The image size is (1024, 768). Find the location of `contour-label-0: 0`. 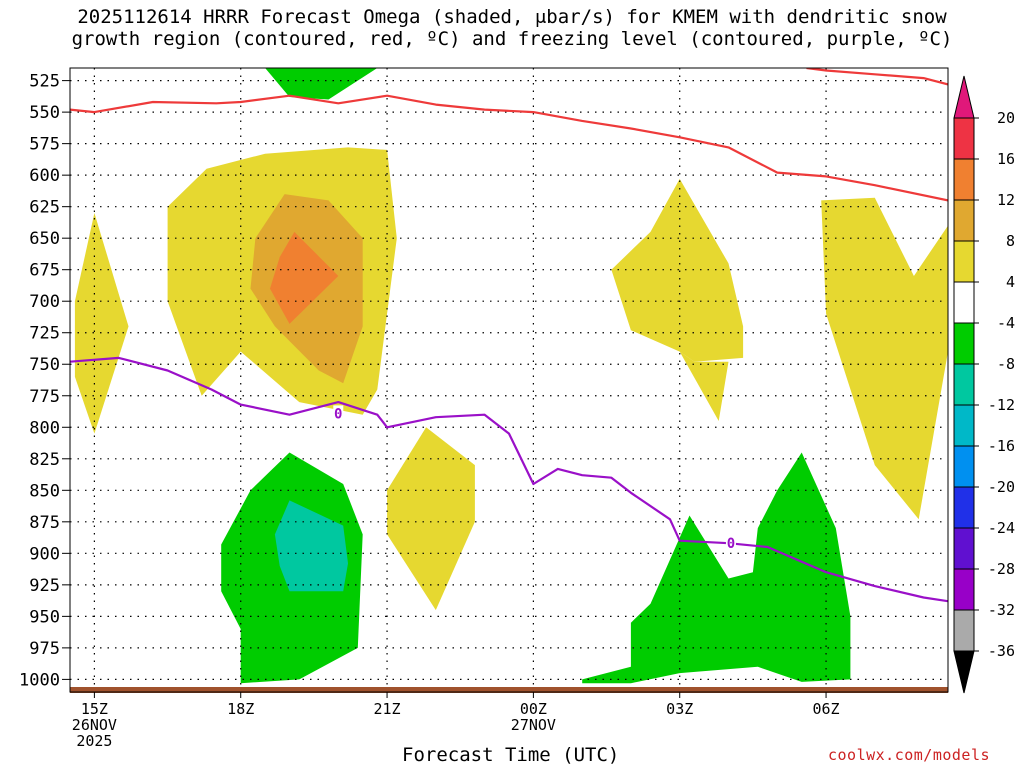

contour-label-0: 0 is located at coordinates (338, 414).